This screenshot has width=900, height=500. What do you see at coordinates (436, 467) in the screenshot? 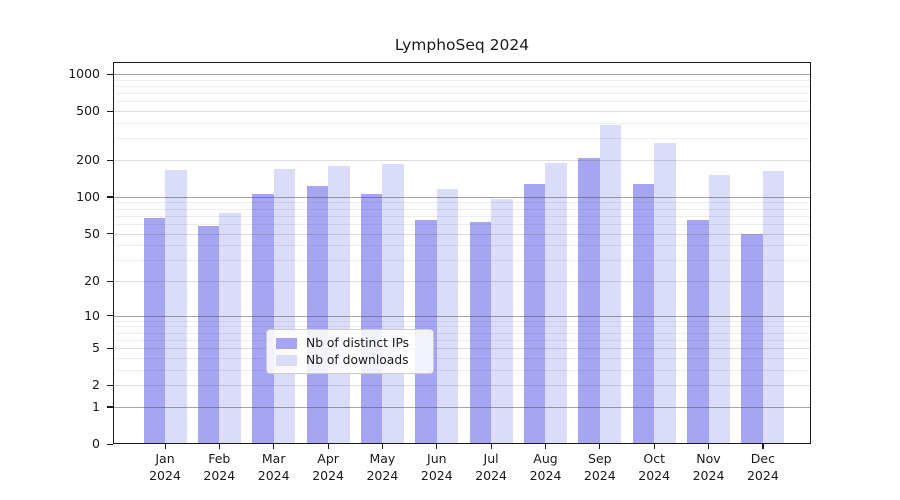
I see `x-tick-label-jun: Jun 2024` at bounding box center [436, 467].